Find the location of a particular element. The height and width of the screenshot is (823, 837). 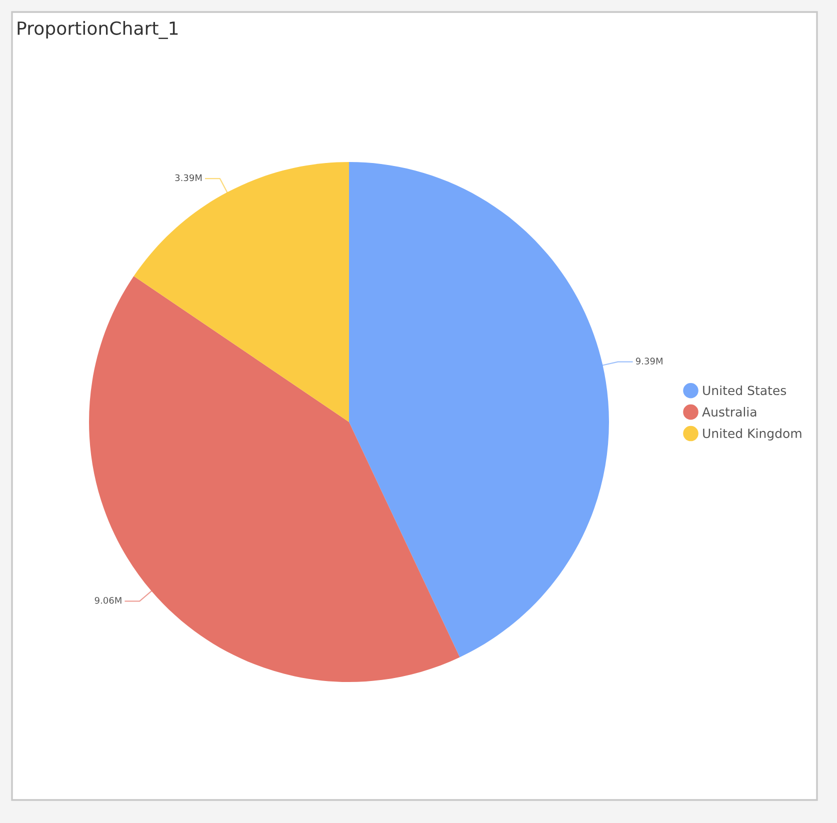

chart-title: ProportionChart_1 is located at coordinates (98, 30).